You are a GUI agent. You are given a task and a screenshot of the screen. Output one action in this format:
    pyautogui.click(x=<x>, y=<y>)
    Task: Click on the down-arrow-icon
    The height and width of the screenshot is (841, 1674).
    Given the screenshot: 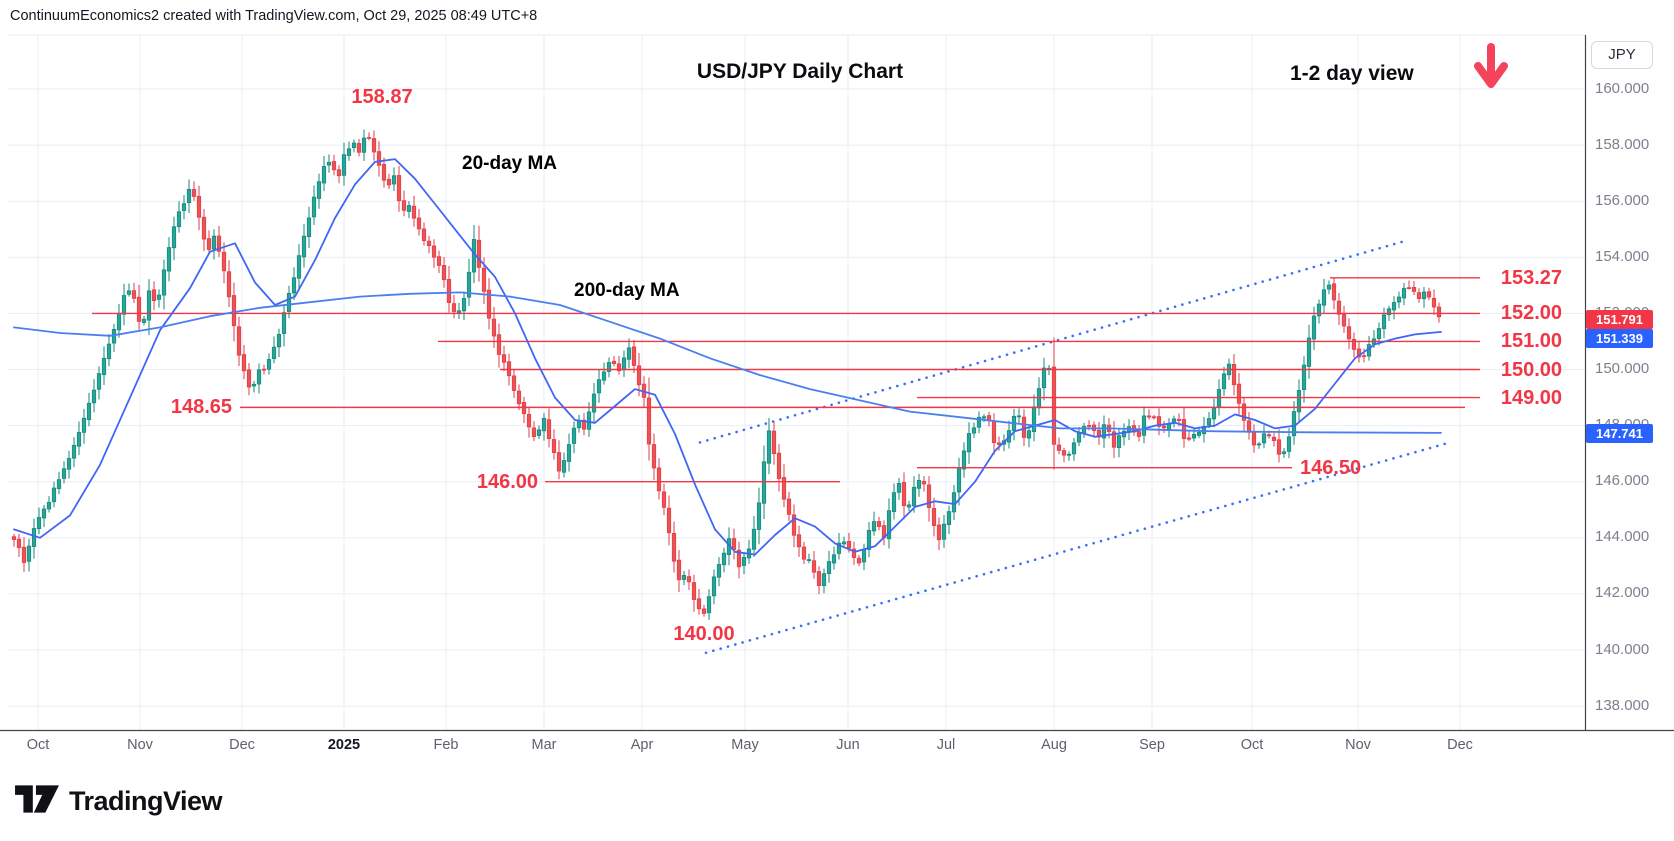 What is the action you would take?
    pyautogui.click(x=1491, y=67)
    